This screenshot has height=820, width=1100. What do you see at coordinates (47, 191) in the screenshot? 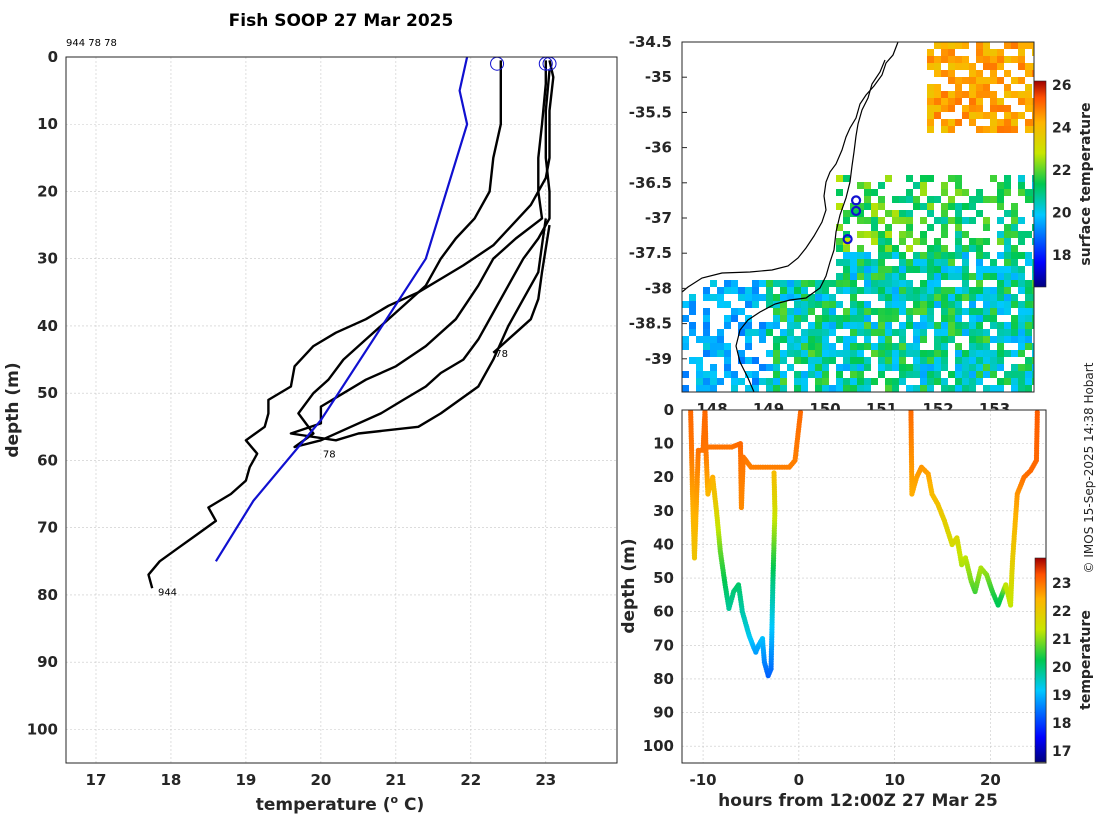
I see `y-tick-label: 20` at bounding box center [47, 191].